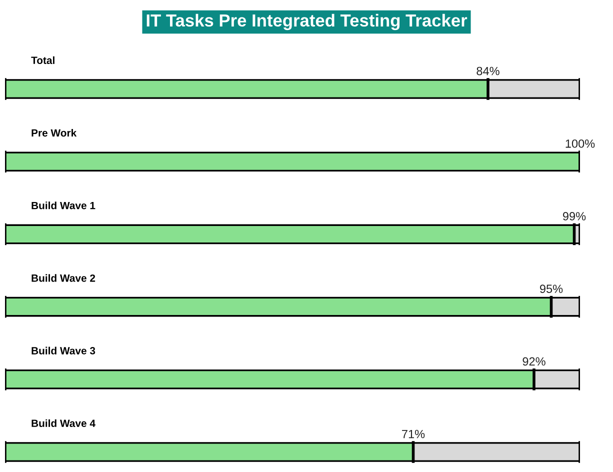  I want to click on y-tick-label: Pre Work, so click(54, 132).